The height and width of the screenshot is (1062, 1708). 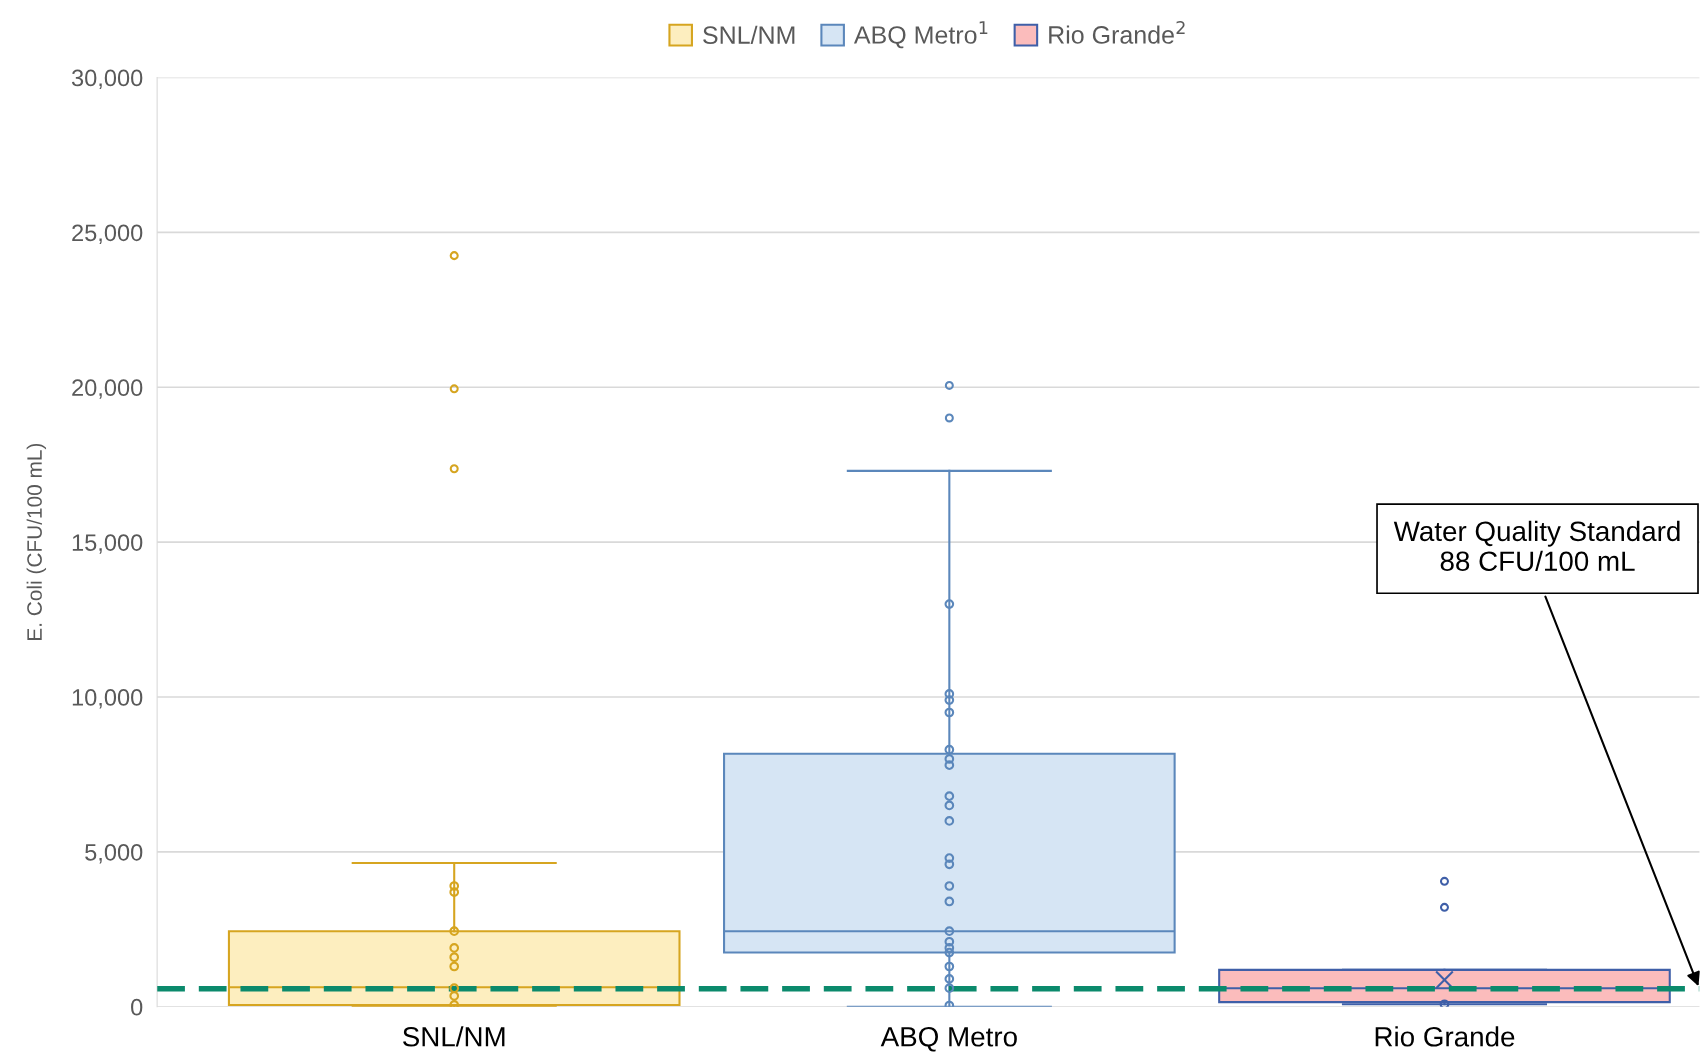 I want to click on y-tick-label: 10,000, so click(x=107, y=699).